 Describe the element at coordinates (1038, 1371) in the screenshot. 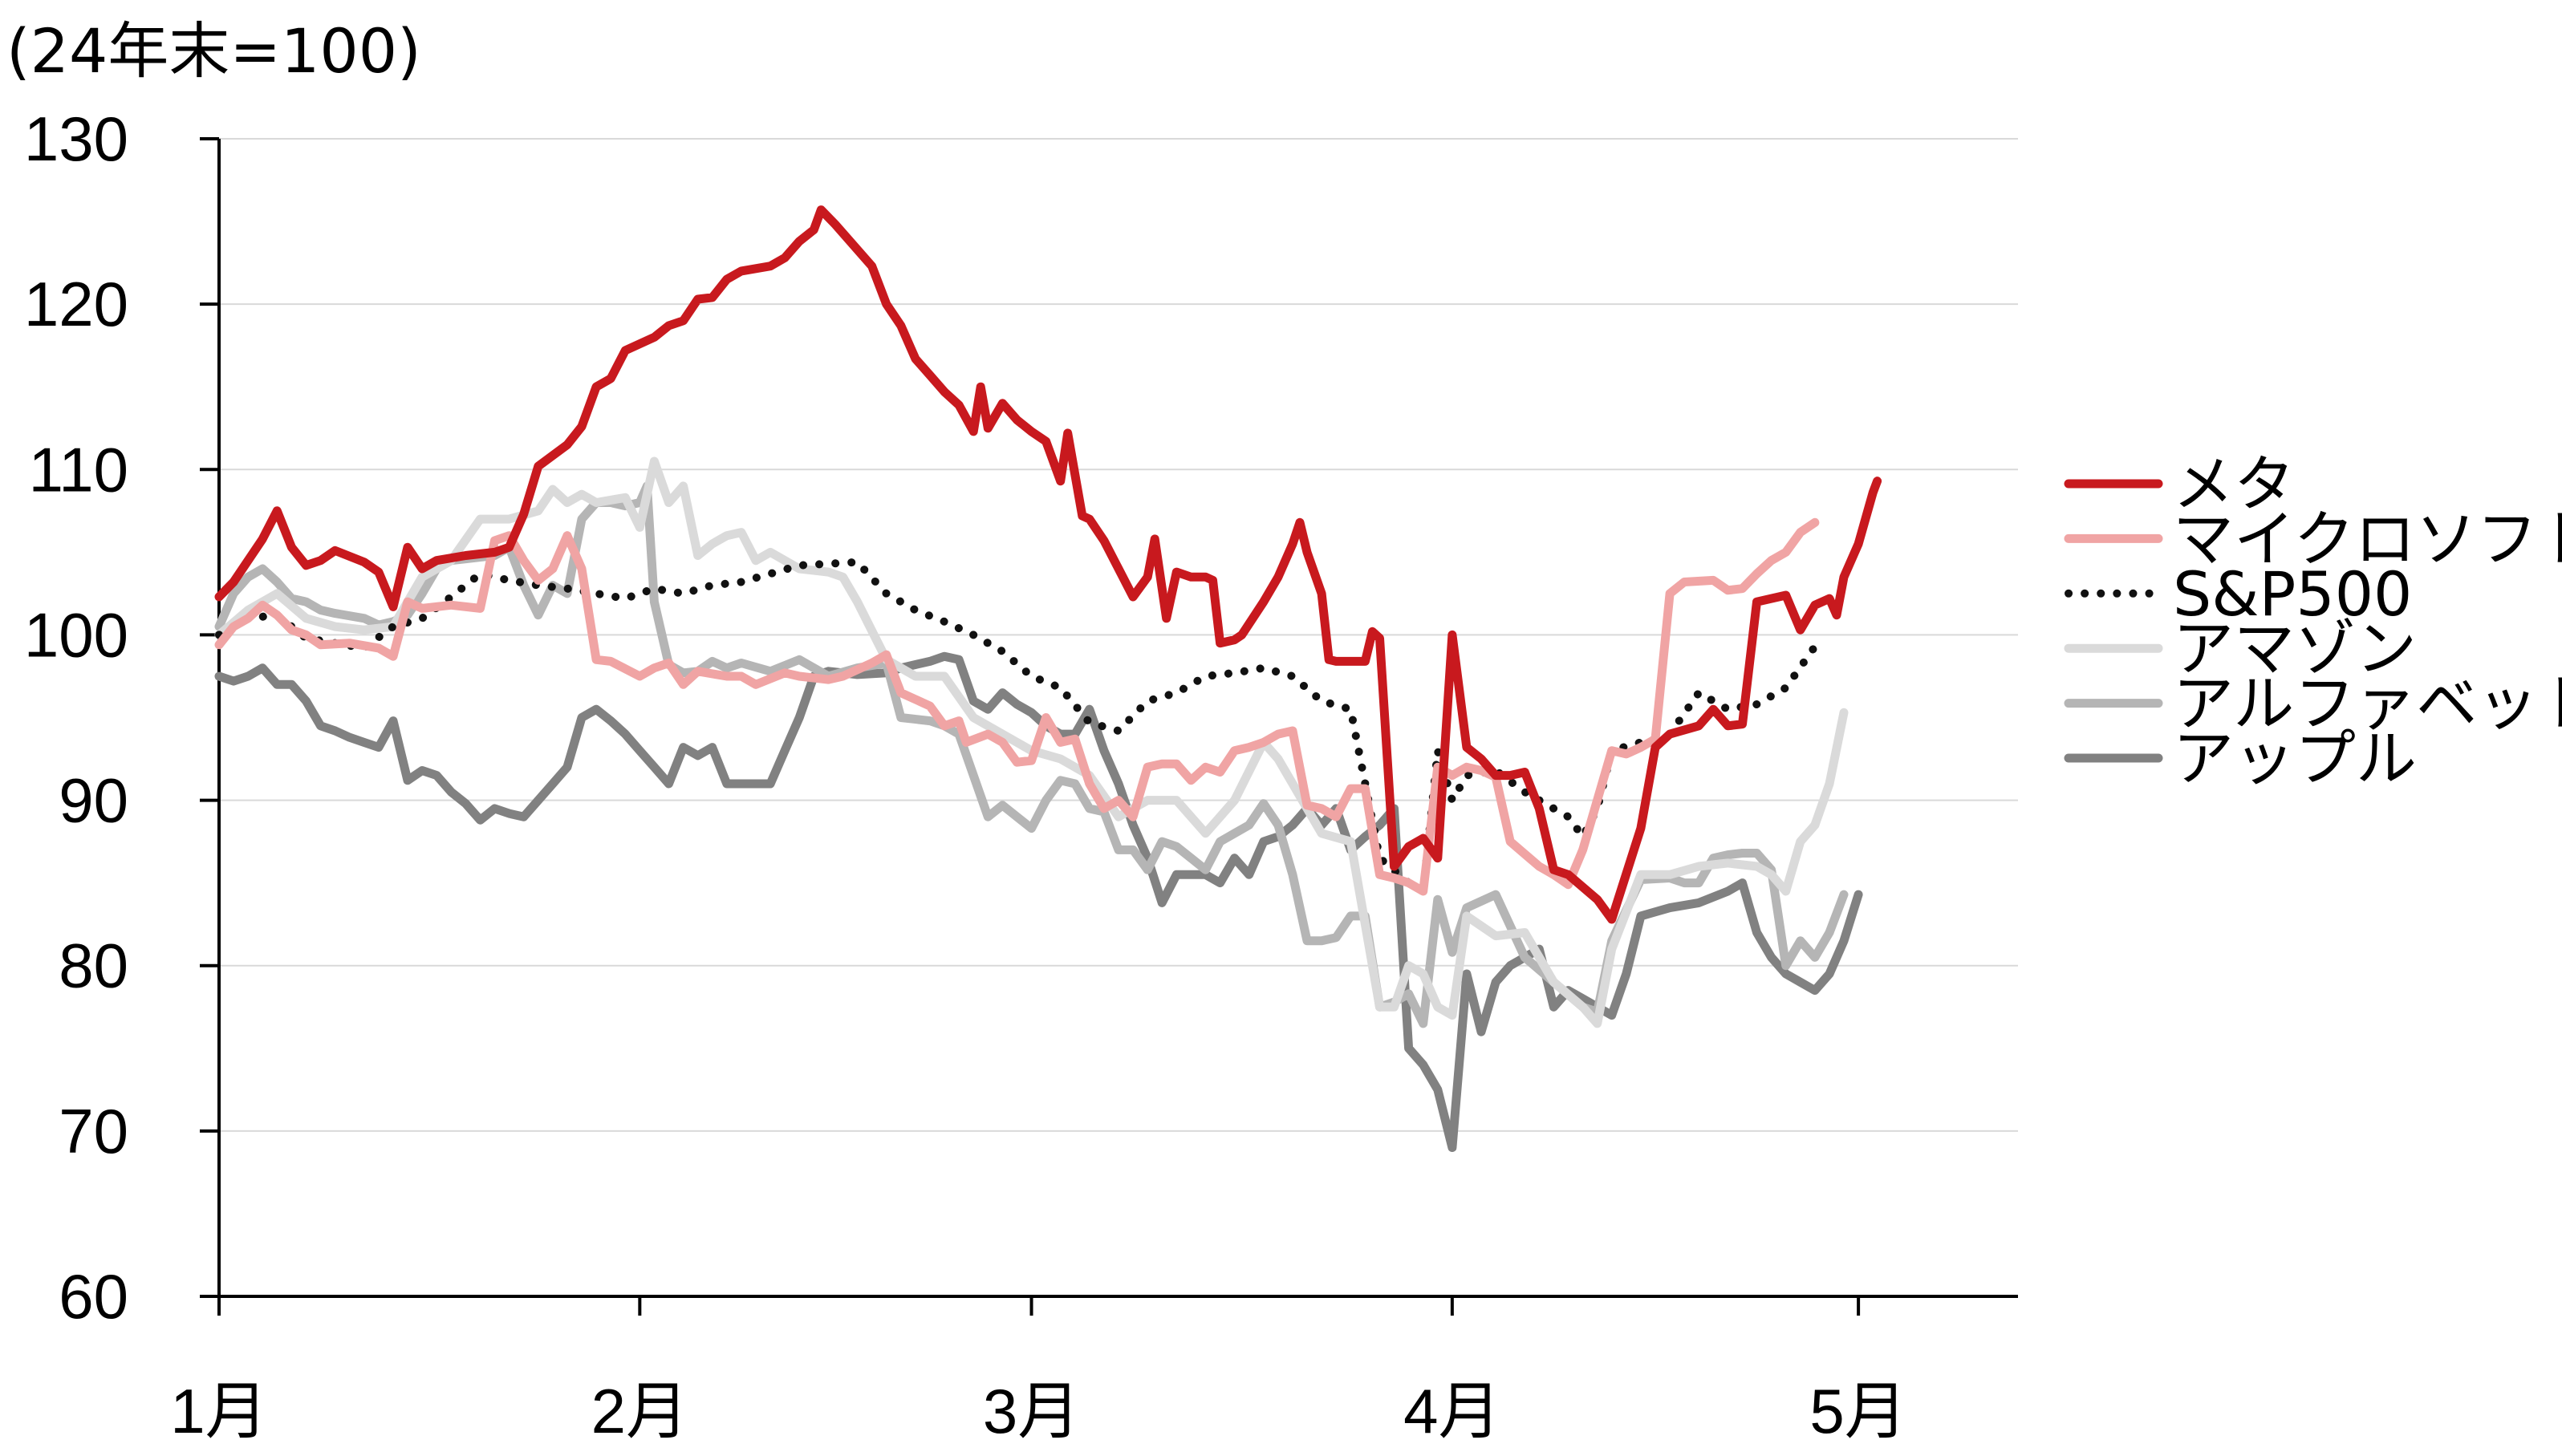

I see `x-axis-ticks: 1月 2月 3月 4月 5月` at that location.